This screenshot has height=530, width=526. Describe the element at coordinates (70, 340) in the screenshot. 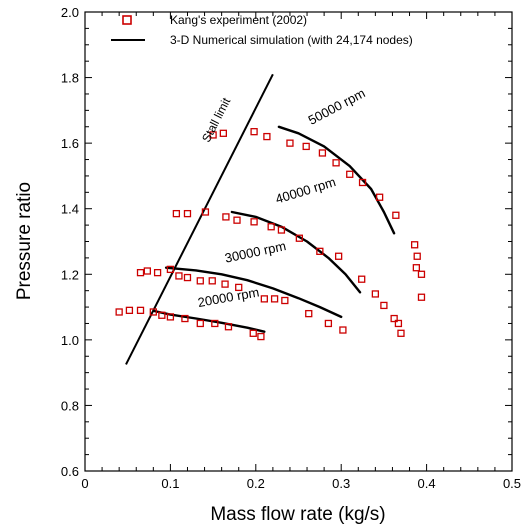

I see `y-tick-label: 1.0` at that location.